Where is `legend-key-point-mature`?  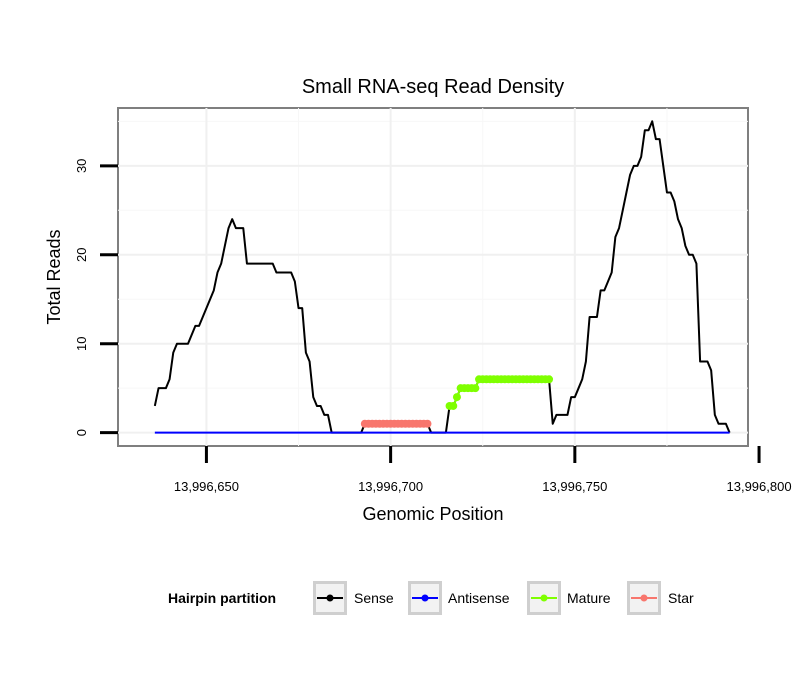
legend-key-point-mature is located at coordinates (544, 598).